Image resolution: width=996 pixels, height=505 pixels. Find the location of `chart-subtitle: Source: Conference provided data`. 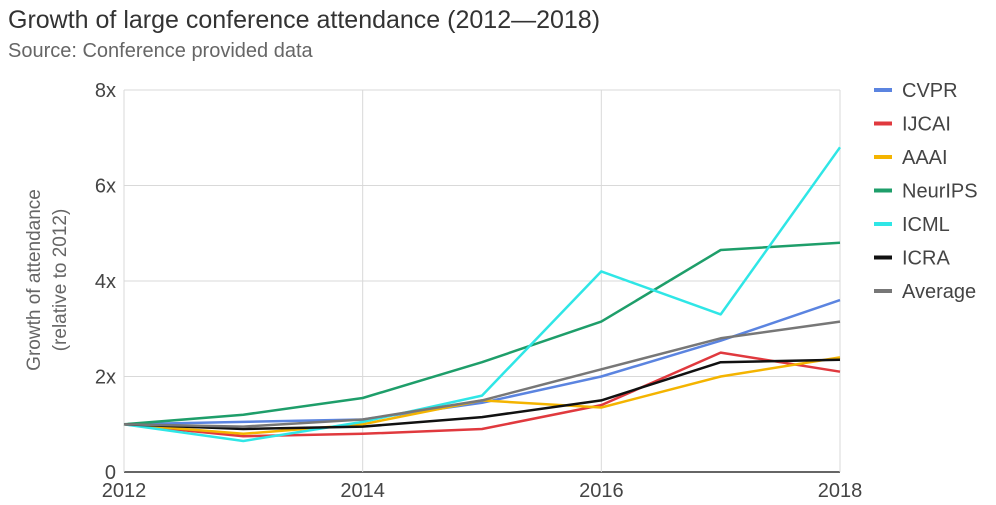

chart-subtitle: Source: Conference provided data is located at coordinates (160, 51).